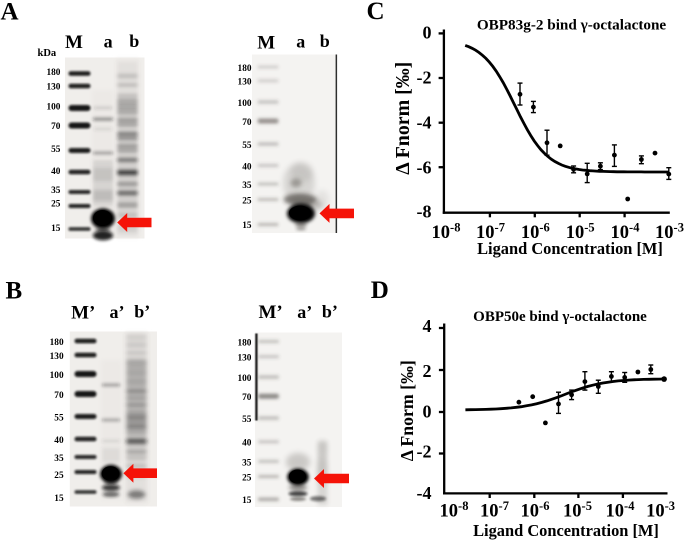 This screenshot has width=685, height=542. Describe the element at coordinates (427, 326) in the screenshot. I see `svg-text: 4` at that location.